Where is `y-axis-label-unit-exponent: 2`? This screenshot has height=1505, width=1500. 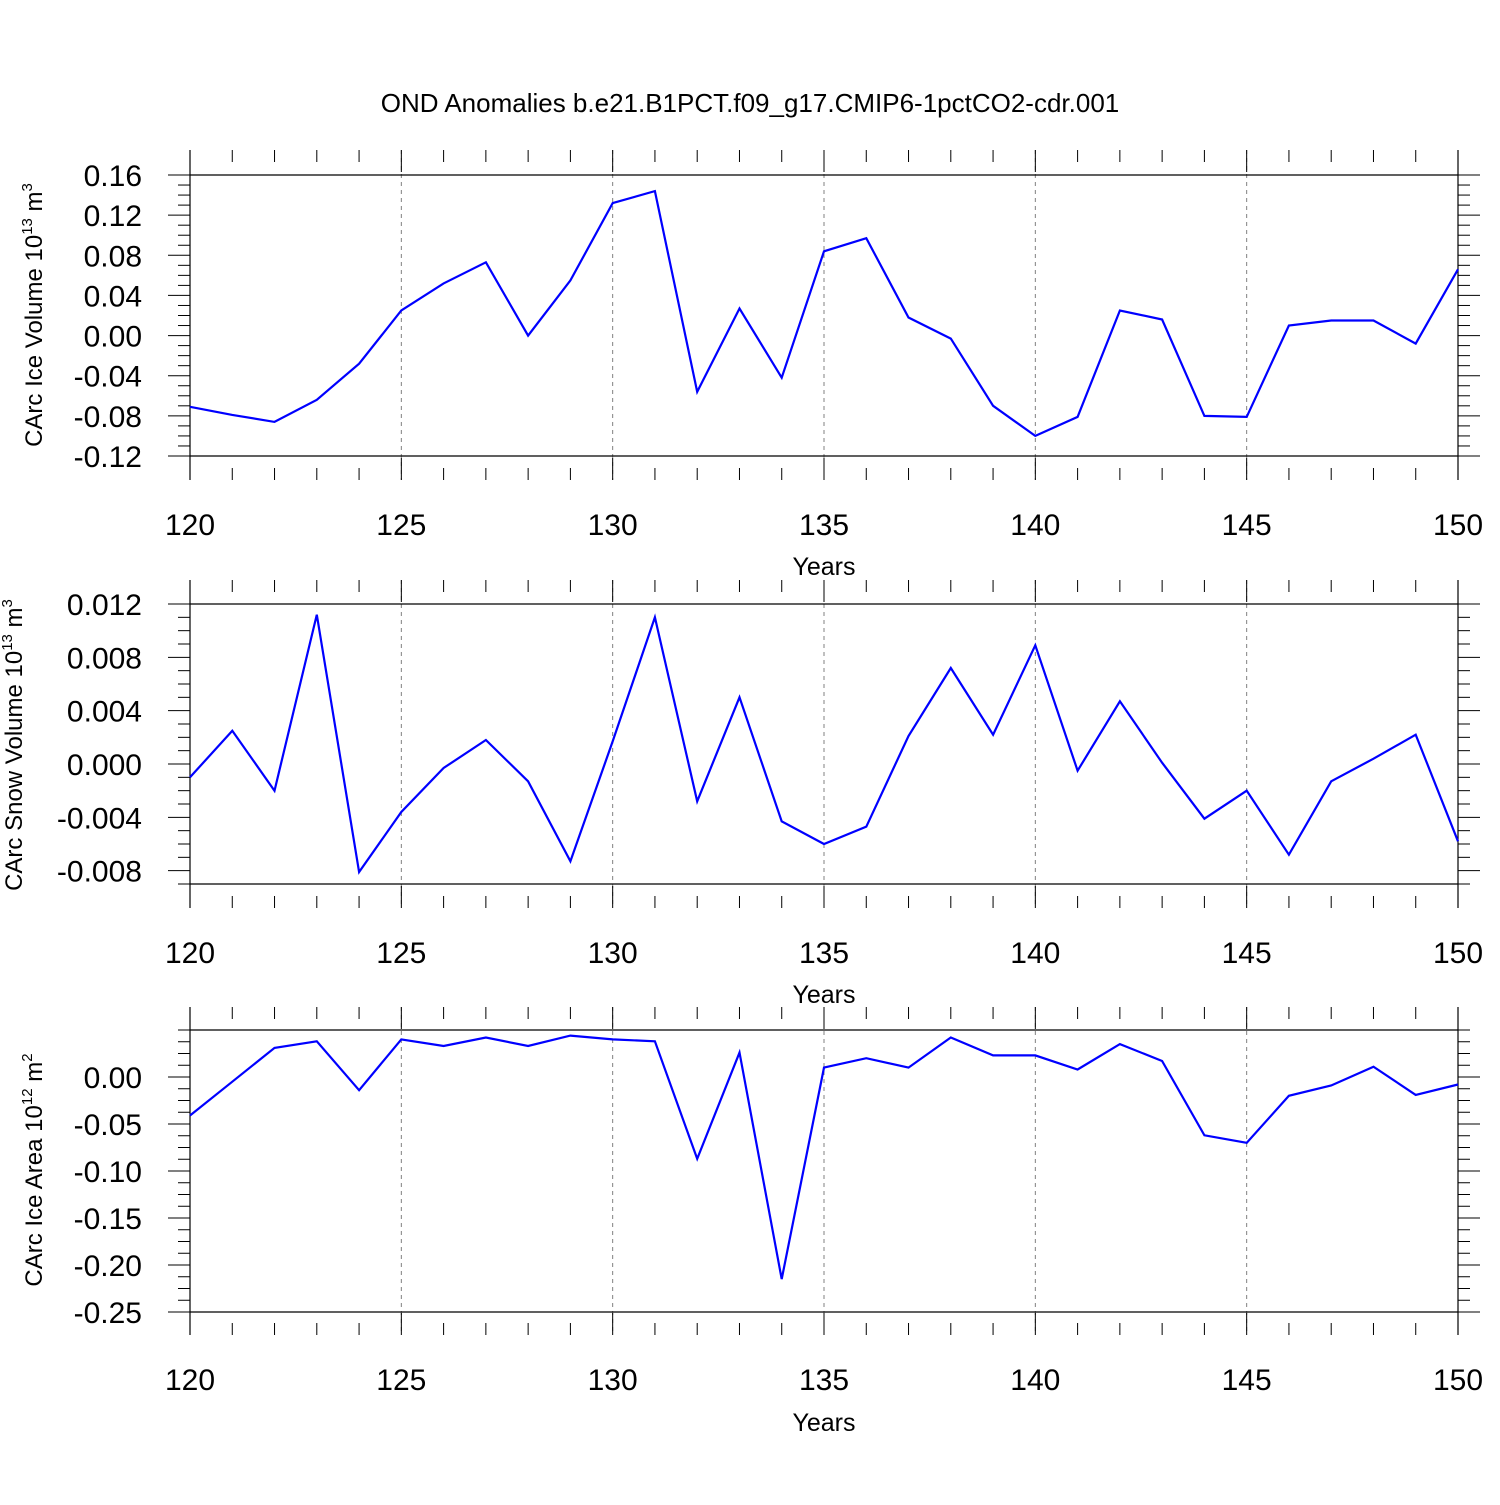 y-axis-label-unit-exponent: 2 is located at coordinates (27, 1057).